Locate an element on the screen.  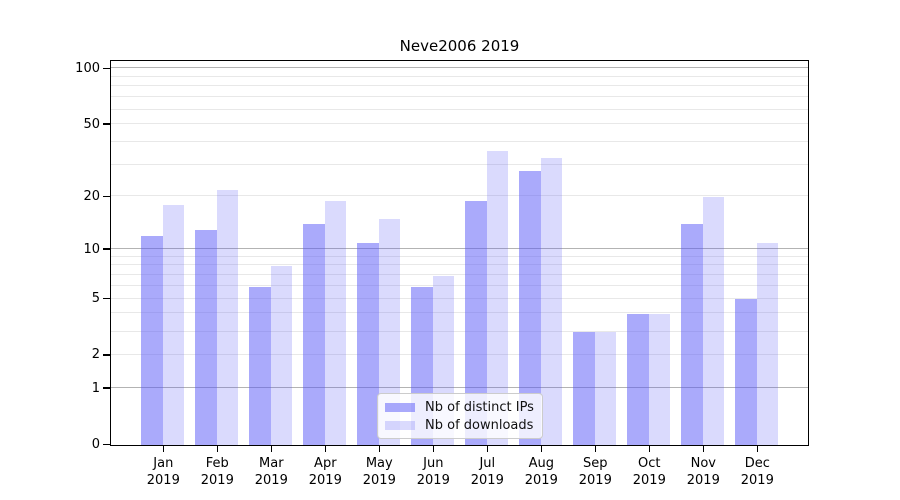
x-tick-label-may: May 2019 is located at coordinates (379, 472).